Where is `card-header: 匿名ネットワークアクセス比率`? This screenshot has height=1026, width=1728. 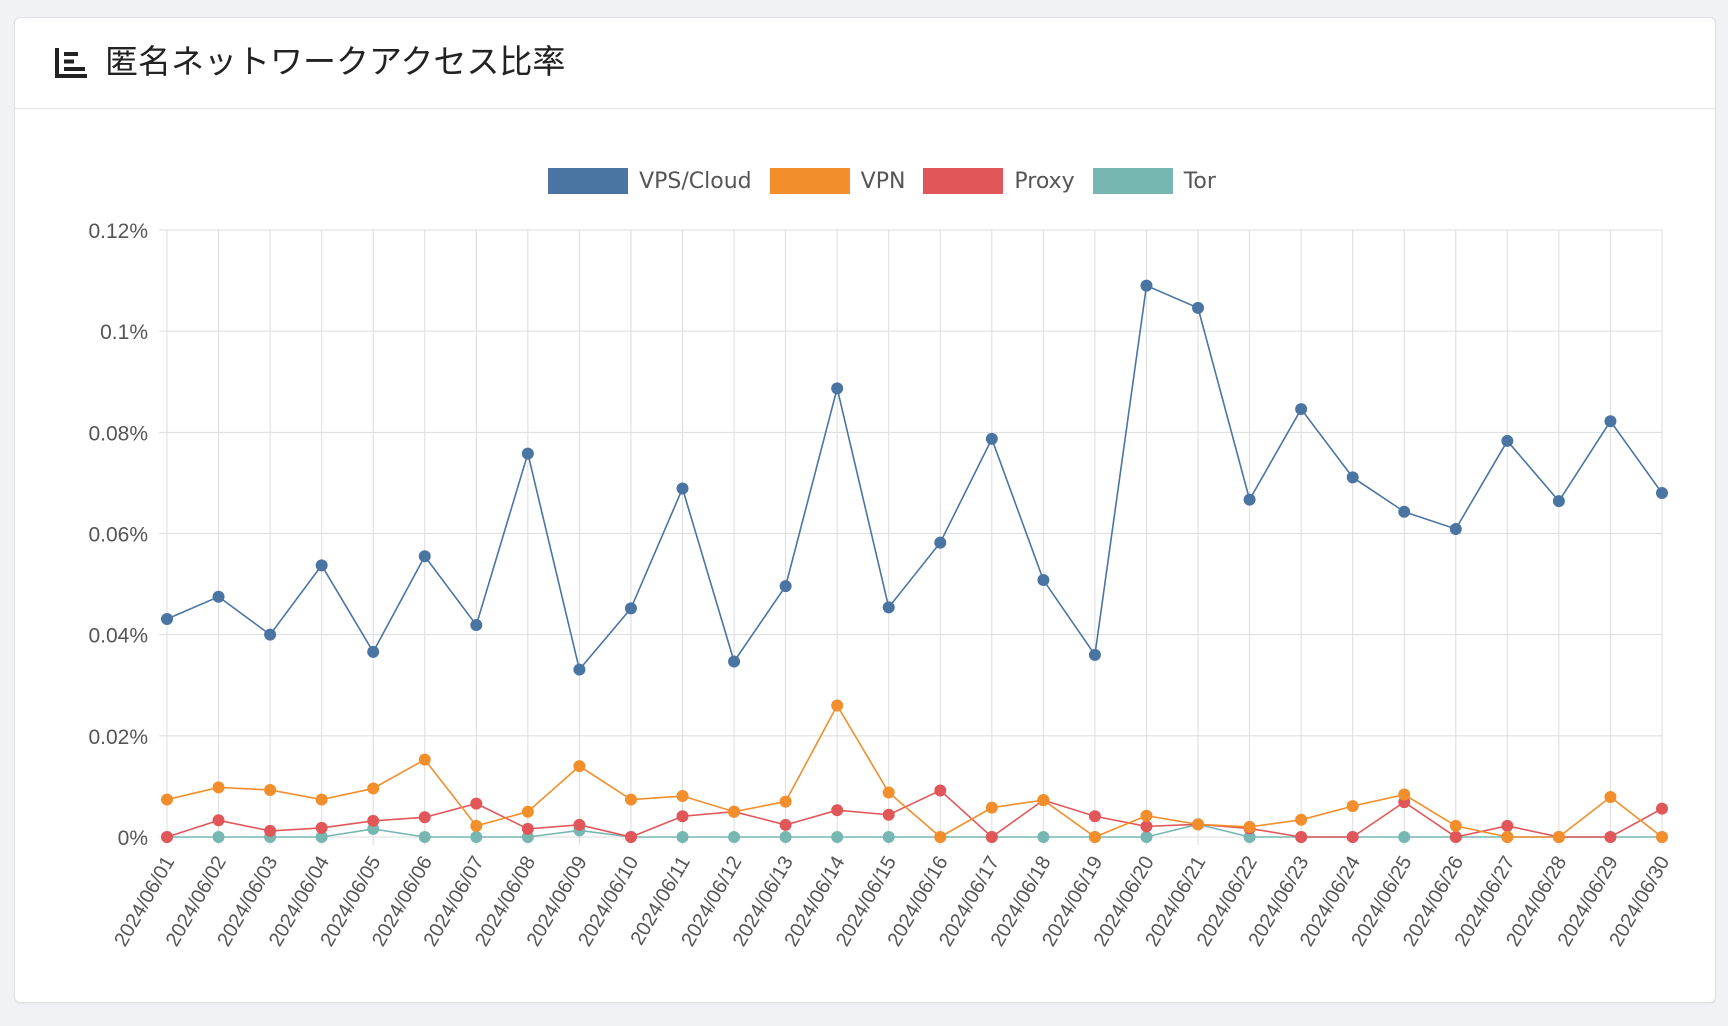
card-header: 匿名ネットワークアクセス比率 is located at coordinates (865, 63).